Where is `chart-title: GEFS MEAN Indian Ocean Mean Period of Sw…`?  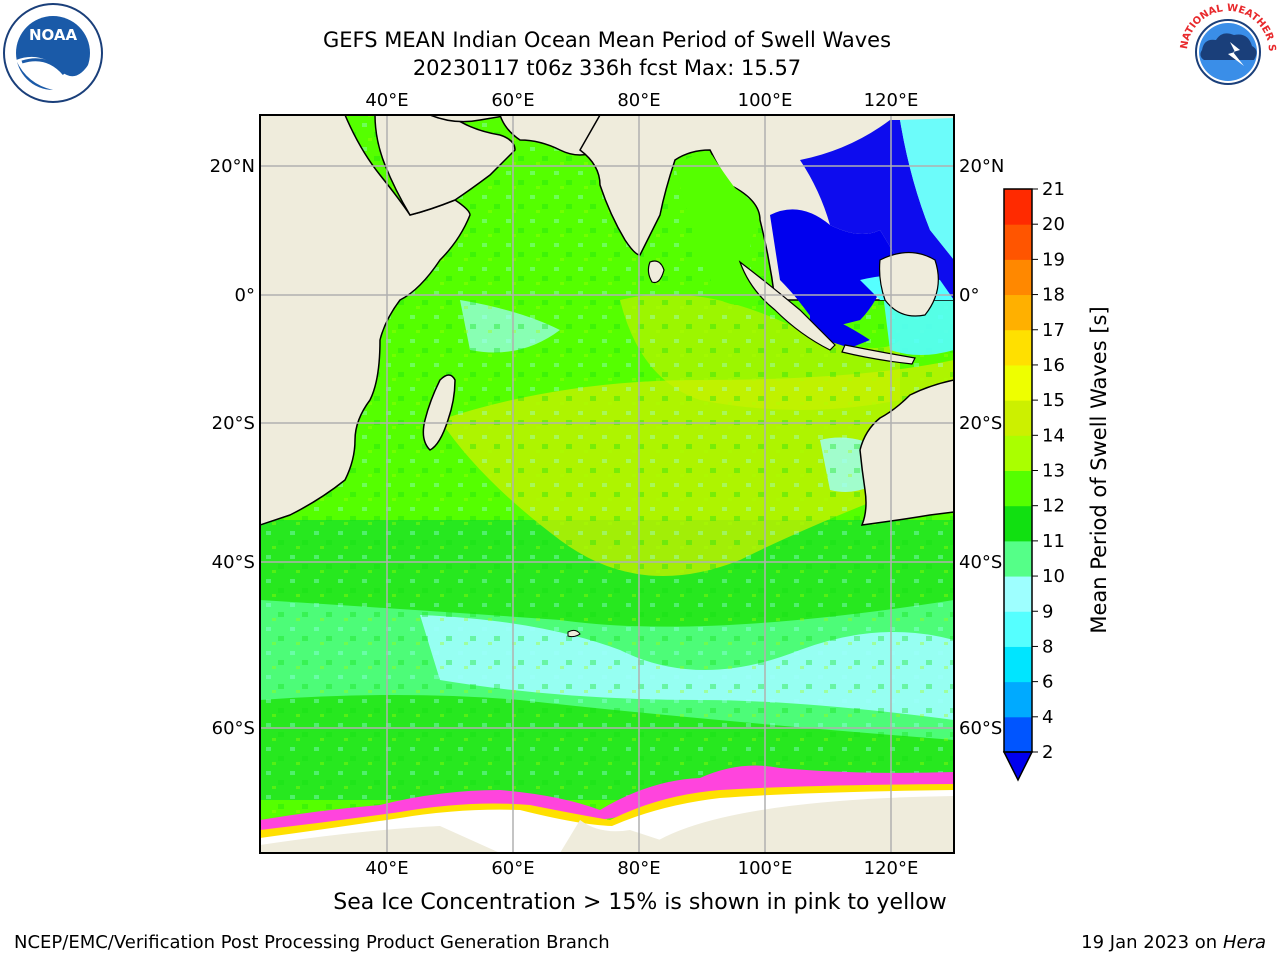 chart-title: GEFS MEAN Indian Ocean Mean Period of Sw… is located at coordinates (640, 54).